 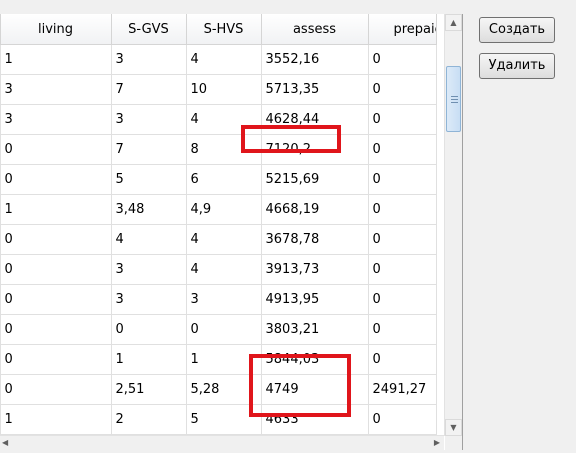 I want to click on table-cell: 2491,27, so click(x=402, y=389).